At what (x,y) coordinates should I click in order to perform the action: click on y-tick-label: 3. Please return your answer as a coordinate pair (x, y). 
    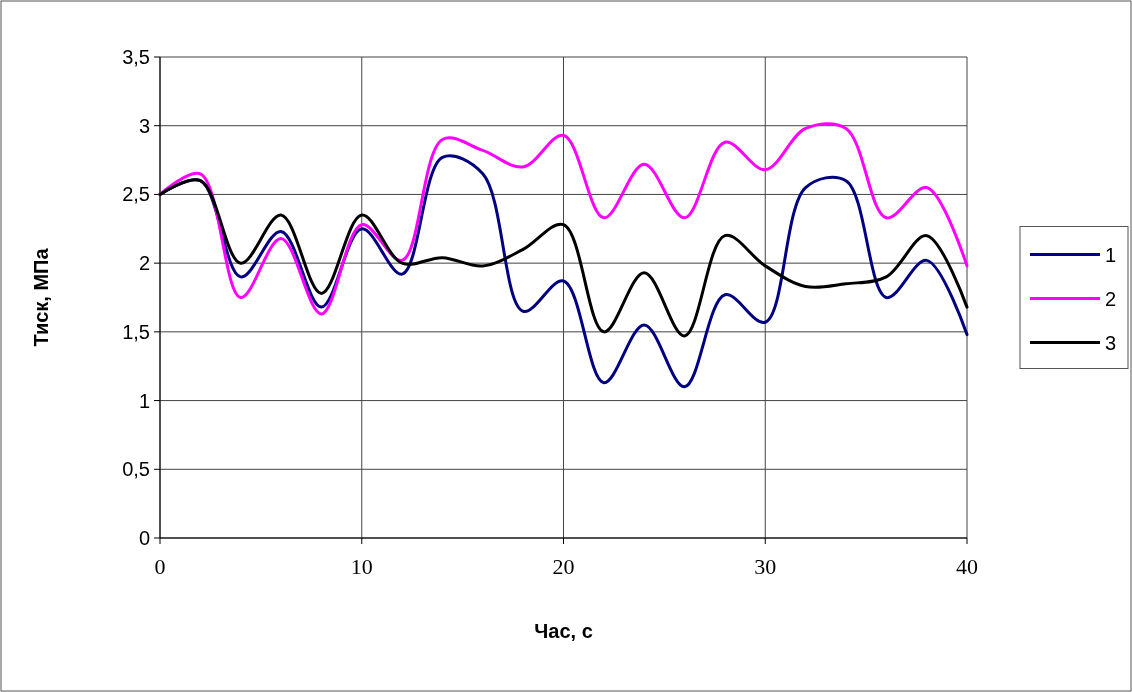
    Looking at the image, I should click on (144, 125).